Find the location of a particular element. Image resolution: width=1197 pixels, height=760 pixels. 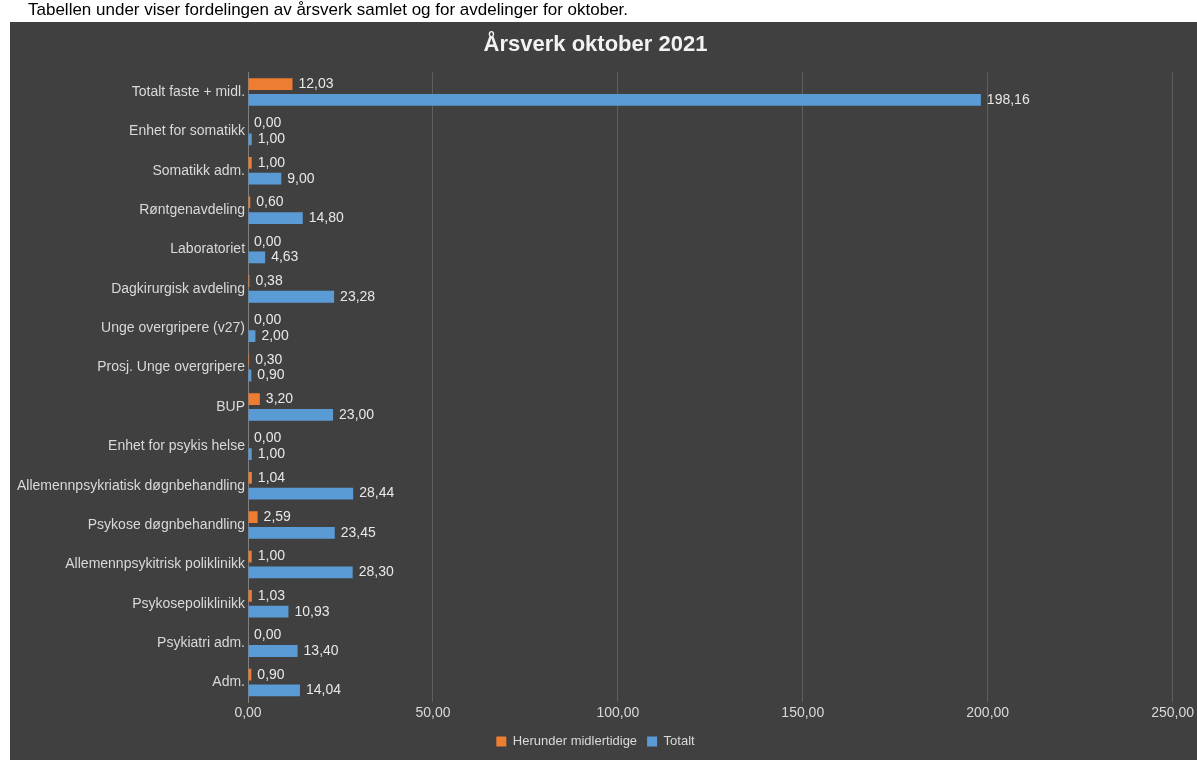

y-tick-label: Prosj. Unge overgripere is located at coordinates (171, 366).